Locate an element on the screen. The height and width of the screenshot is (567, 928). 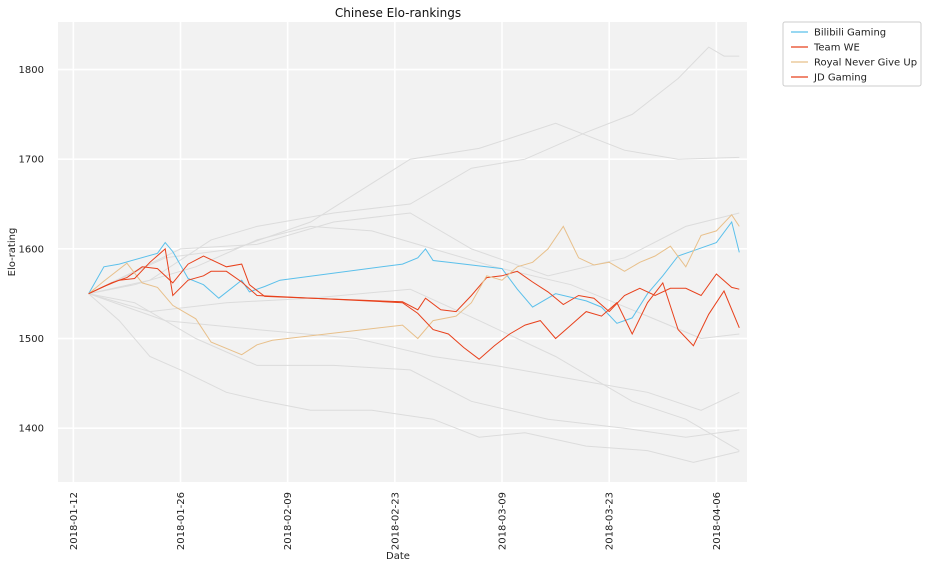
legend-box is located at coordinates (852, 54).